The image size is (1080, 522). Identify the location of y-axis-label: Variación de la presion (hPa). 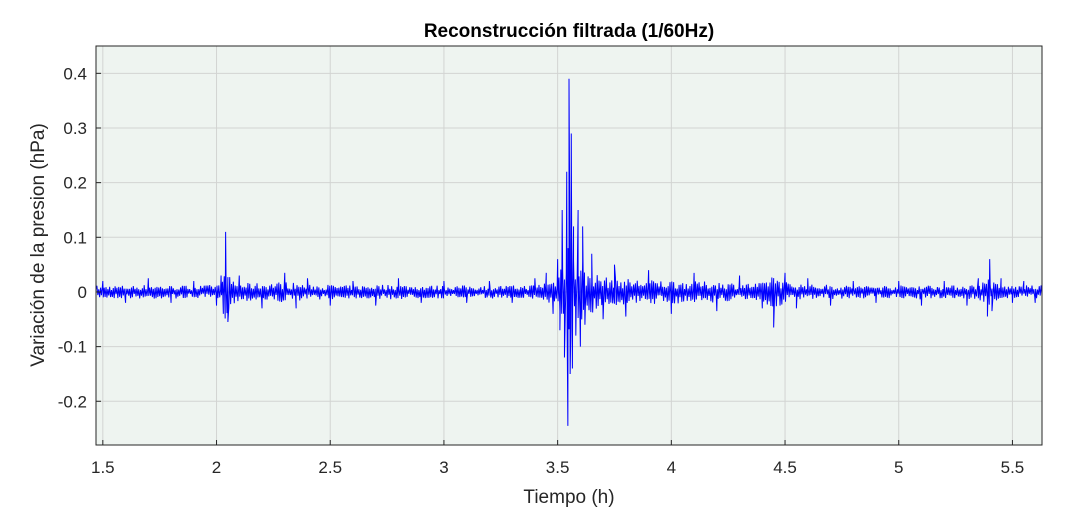
(38, 245).